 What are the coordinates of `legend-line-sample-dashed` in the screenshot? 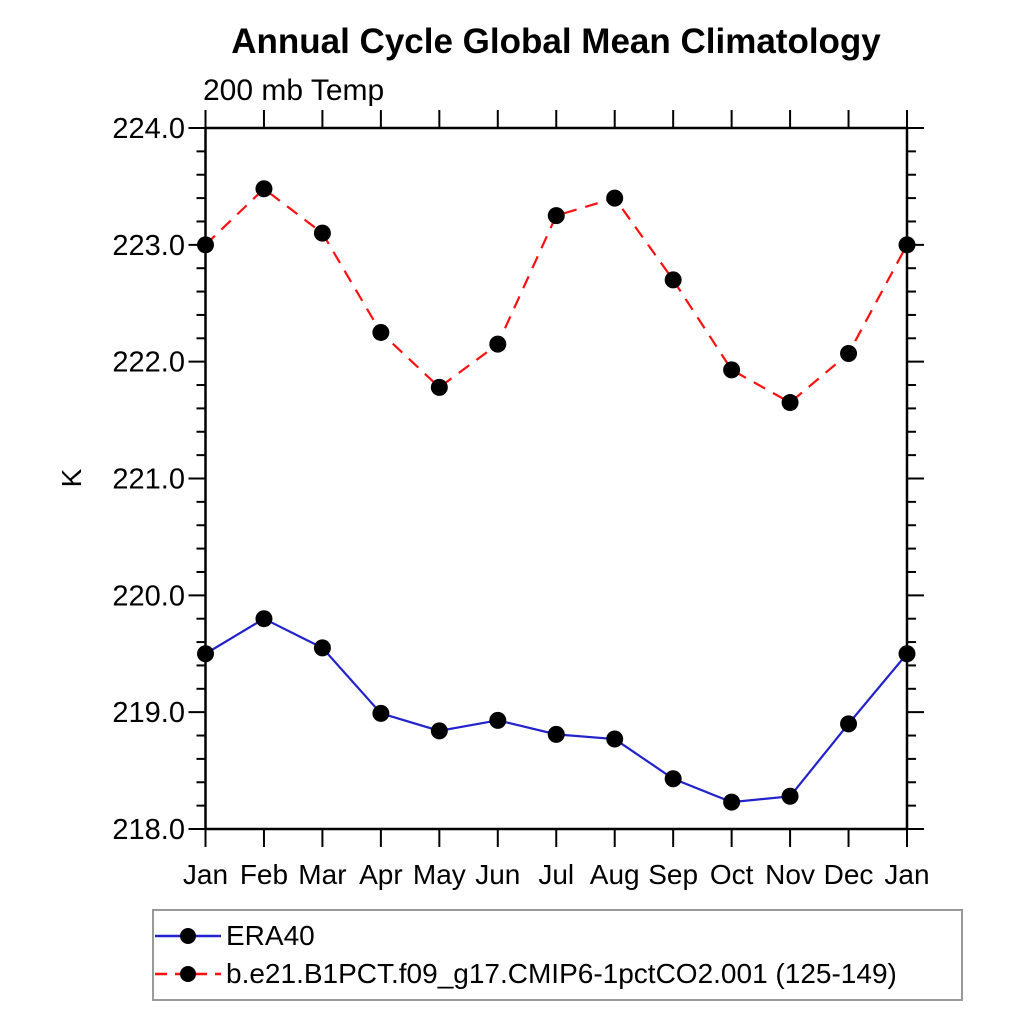 It's located at (188, 974).